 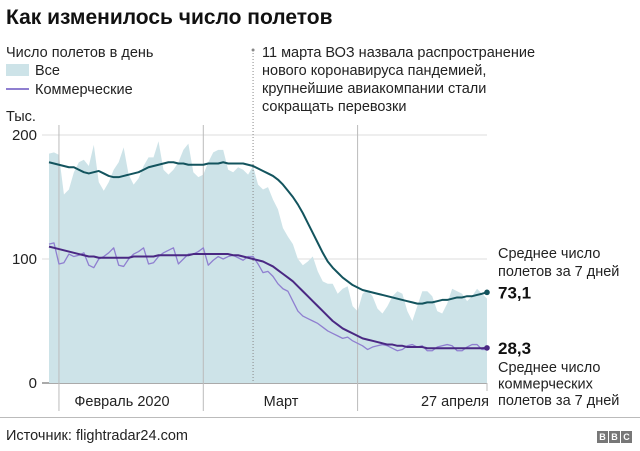 What do you see at coordinates (121, 402) in the screenshot?
I see `x-tick-label: Февраль 2020` at bounding box center [121, 402].